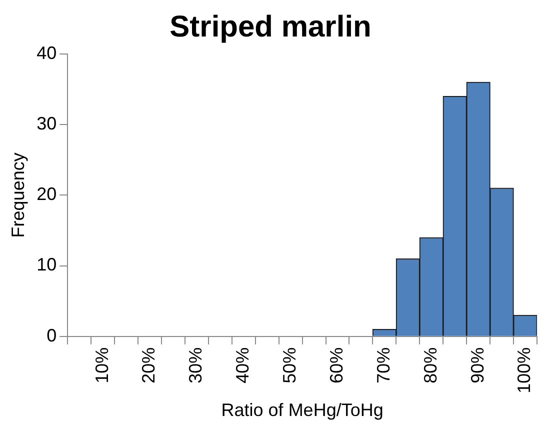 The height and width of the screenshot is (430, 551). What do you see at coordinates (271, 27) in the screenshot?
I see `chart-title: Striped marlin` at bounding box center [271, 27].